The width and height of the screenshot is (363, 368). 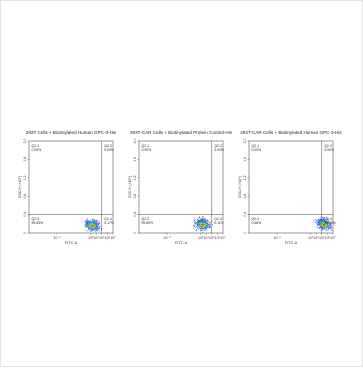 I want to click on x-tick-label: 10³, so click(x=201, y=238).